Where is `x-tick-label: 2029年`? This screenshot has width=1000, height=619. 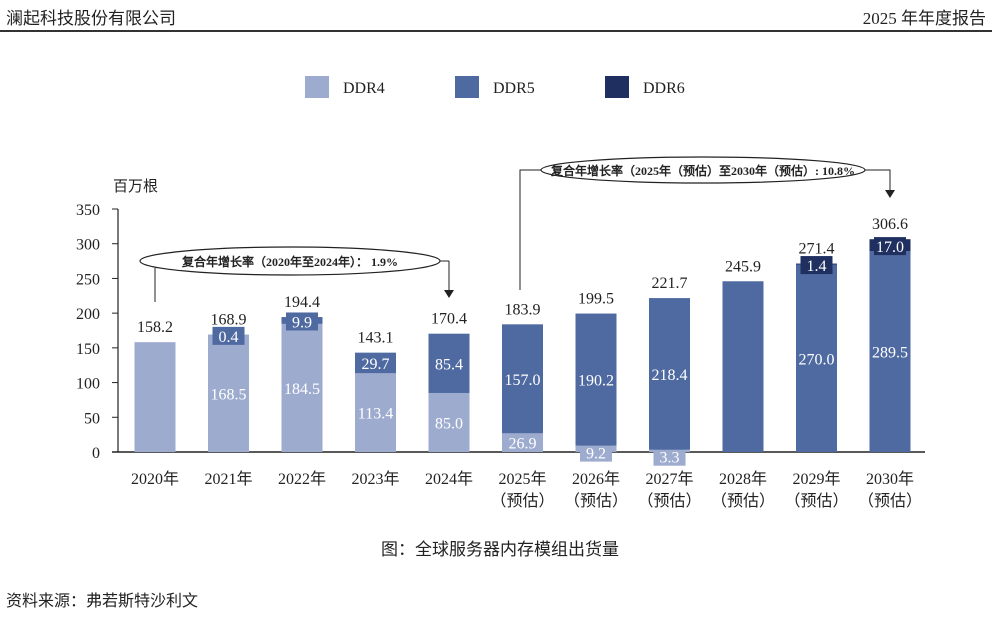 x-tick-label: 2029年 is located at coordinates (816, 479).